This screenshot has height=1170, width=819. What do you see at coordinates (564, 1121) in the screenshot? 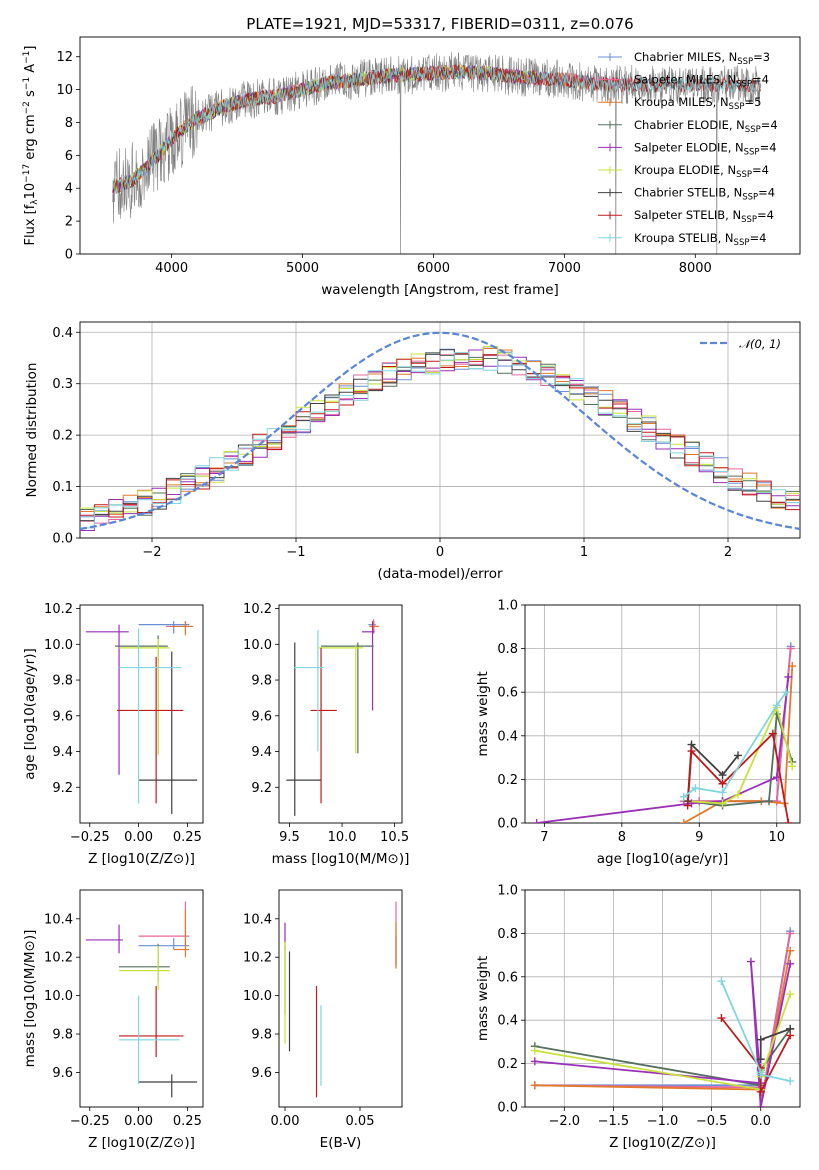
I see `x-tick-label: −2.0` at bounding box center [564, 1121].